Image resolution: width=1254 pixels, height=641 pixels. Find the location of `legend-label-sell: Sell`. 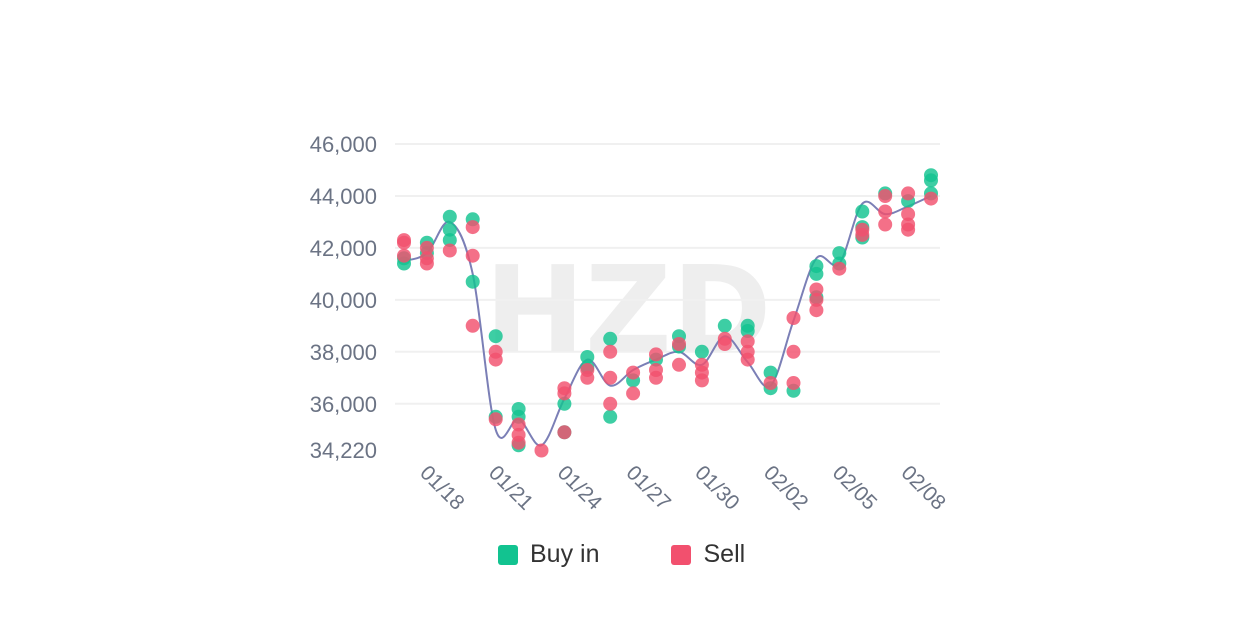

legend-label-sell: Sell is located at coordinates (724, 554).